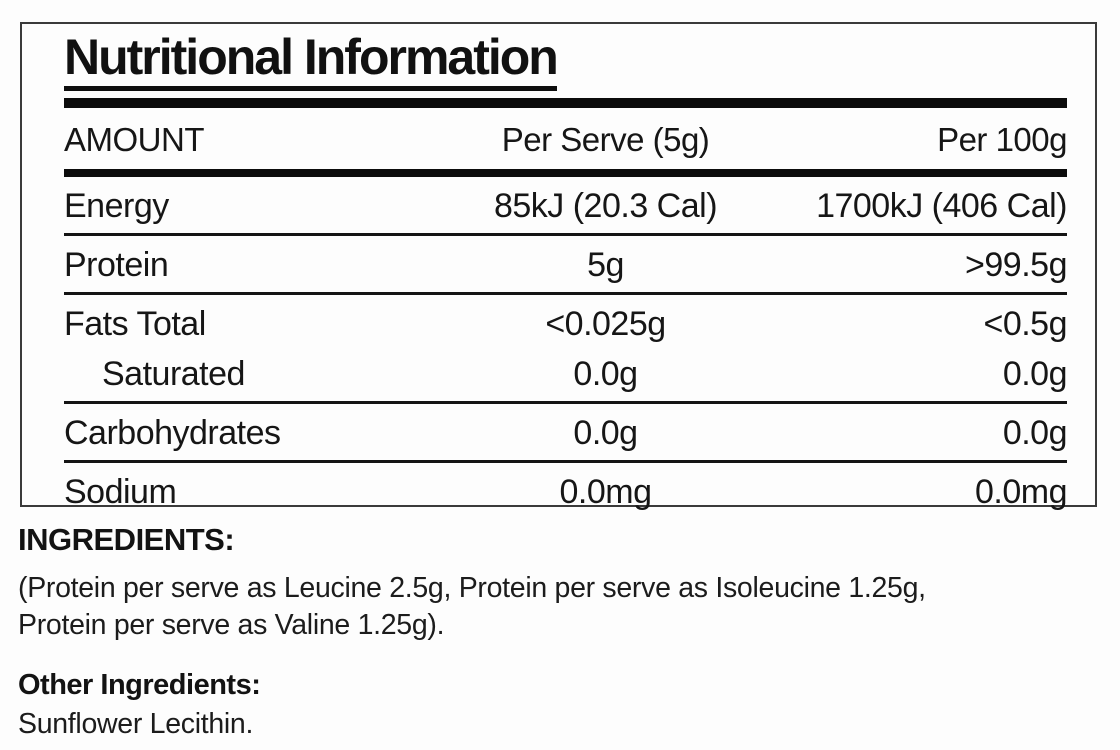 The width and height of the screenshot is (1120, 750). Describe the element at coordinates (136, 724) in the screenshot. I see `other-ingredients-line: Sunflower Lecithin.` at that location.